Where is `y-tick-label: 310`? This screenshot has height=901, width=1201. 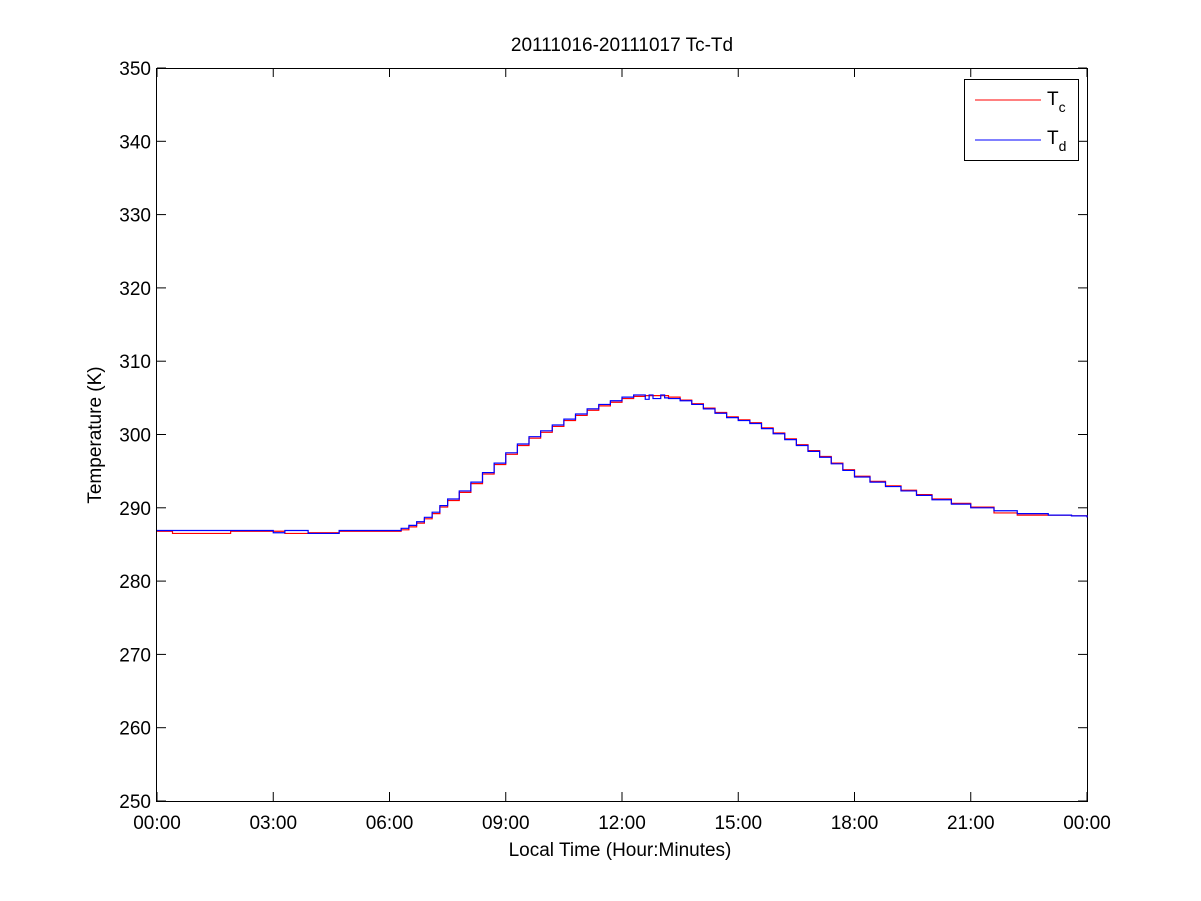
y-tick-label: 310 is located at coordinates (135, 362).